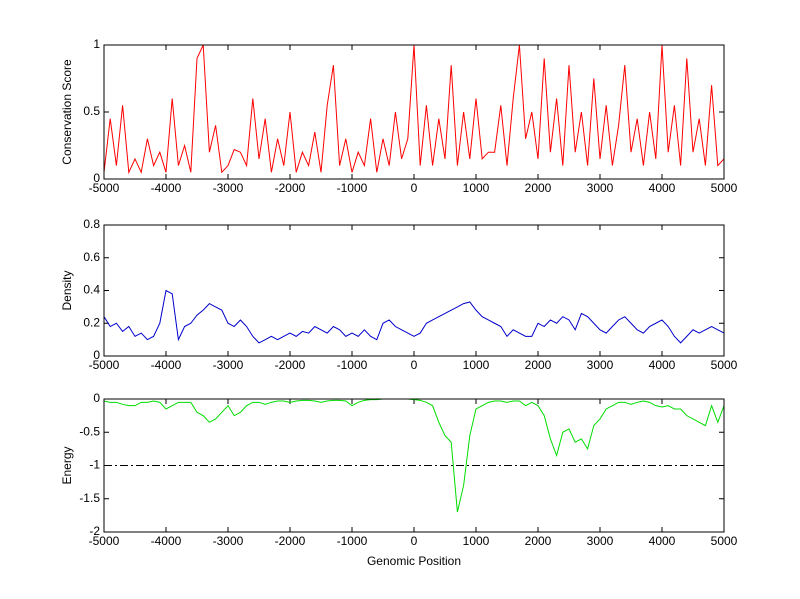 Image resolution: width=800 pixels, height=599 pixels. What do you see at coordinates (91, 111) in the screenshot?
I see `y-tick-label: 0.5` at bounding box center [91, 111].